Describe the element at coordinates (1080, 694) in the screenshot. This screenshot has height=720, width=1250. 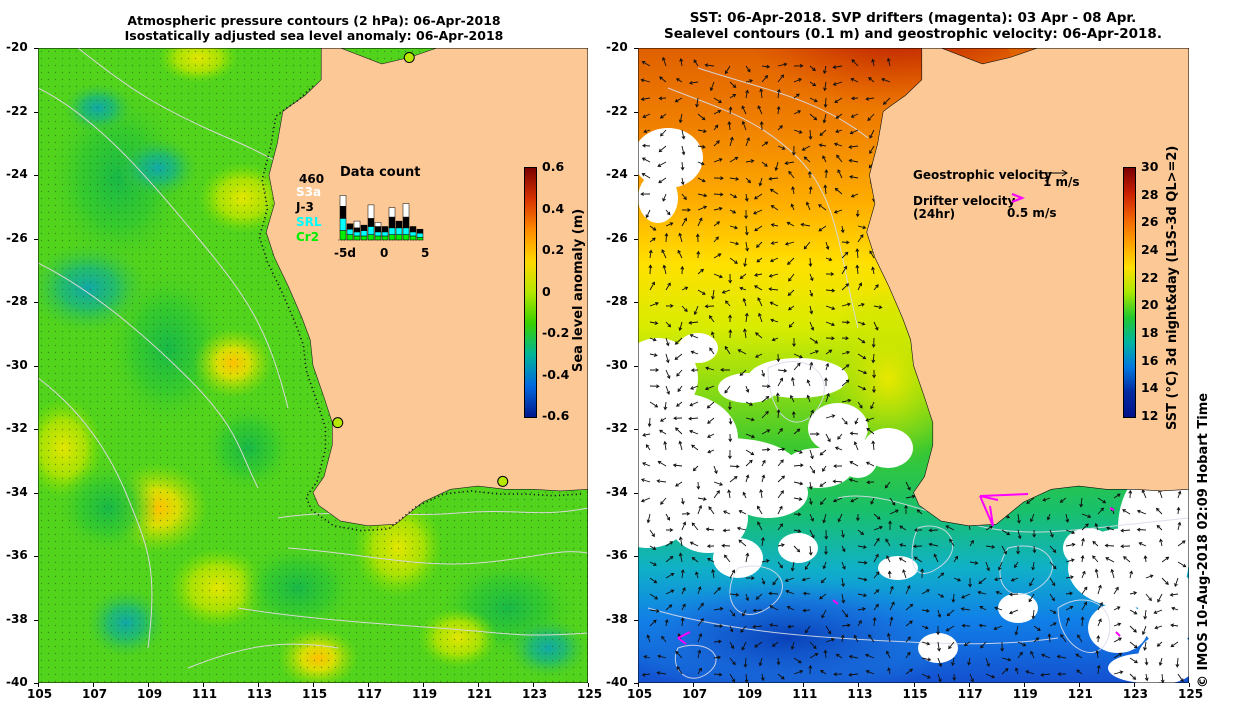
I see `right-lon-tick-8: 121` at that location.